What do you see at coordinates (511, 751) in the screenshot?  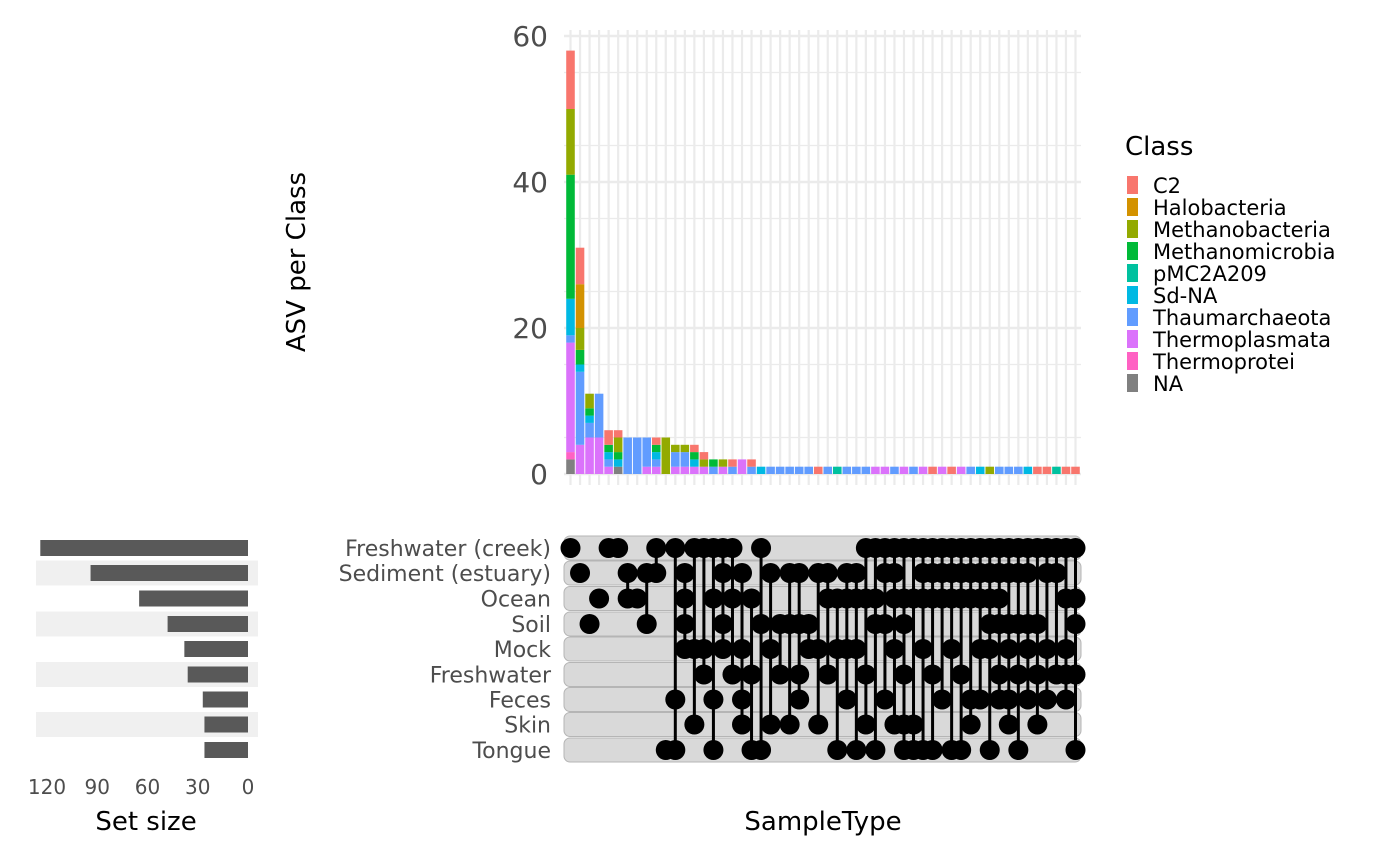 I see `set-label: Tongue` at bounding box center [511, 751].